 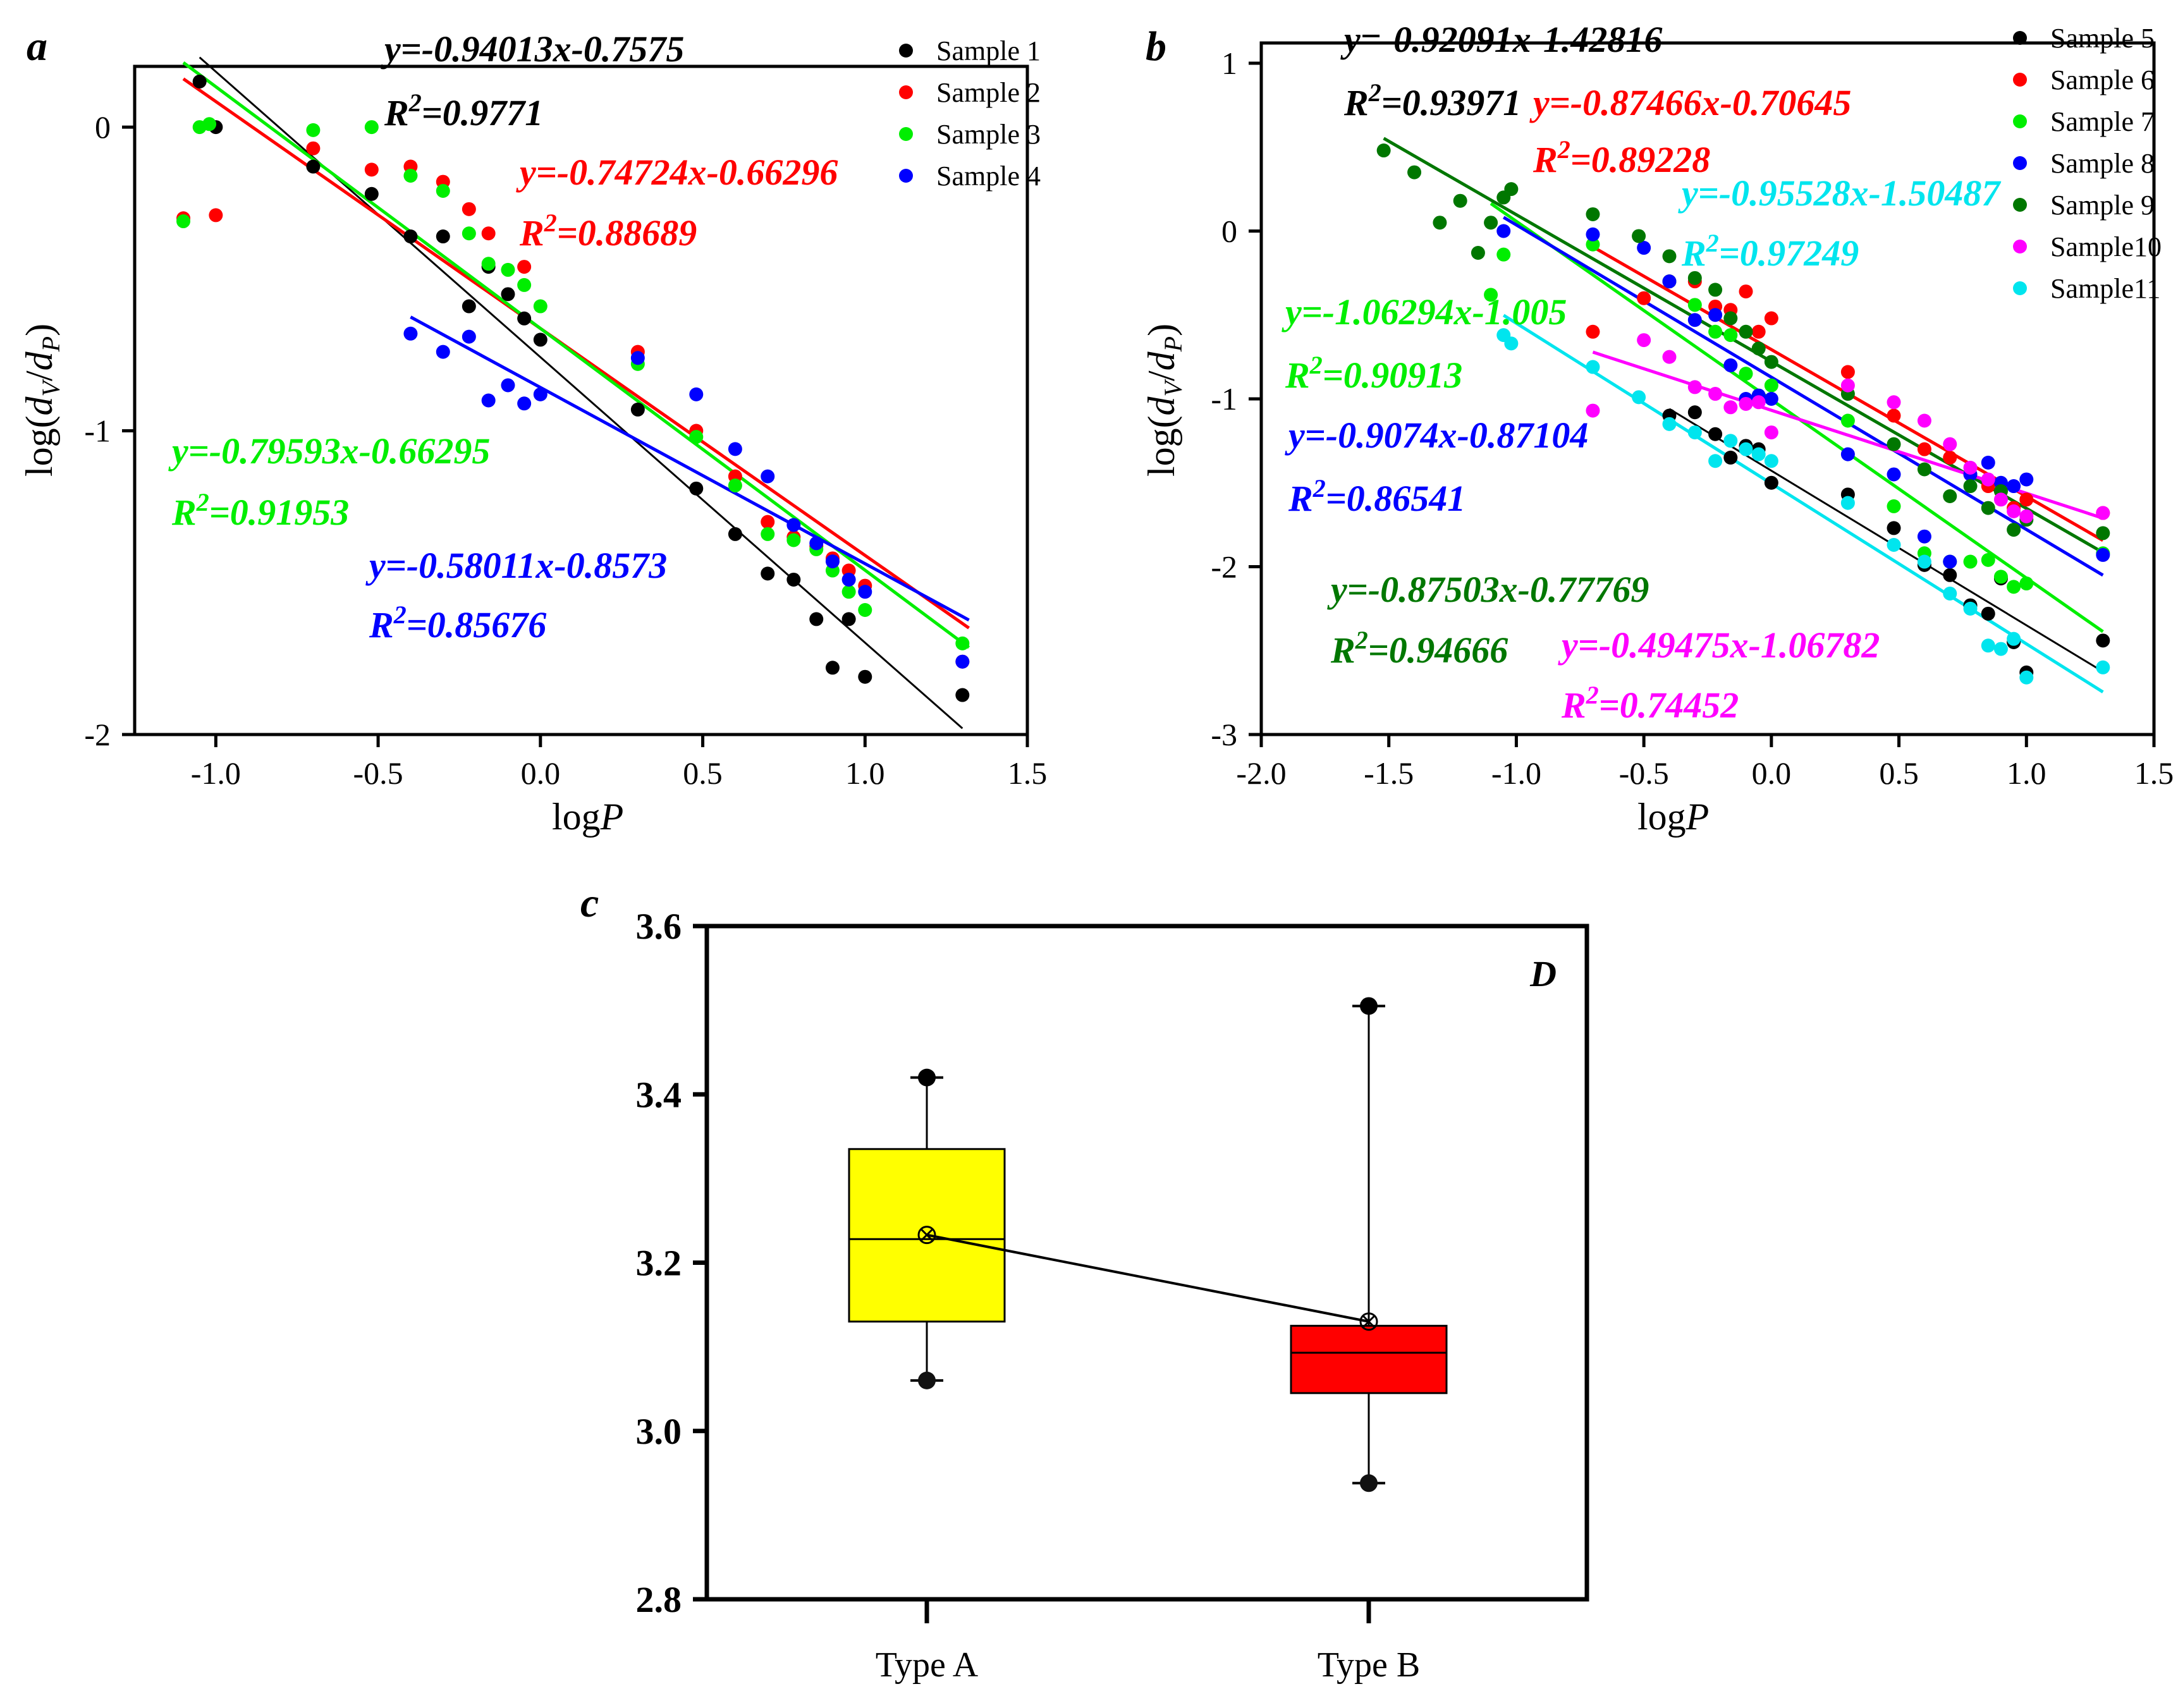 What do you see at coordinates (1501, 40) in the screenshot?
I see `sample5-equation: y=-0.92091x-1.42816` at bounding box center [1501, 40].